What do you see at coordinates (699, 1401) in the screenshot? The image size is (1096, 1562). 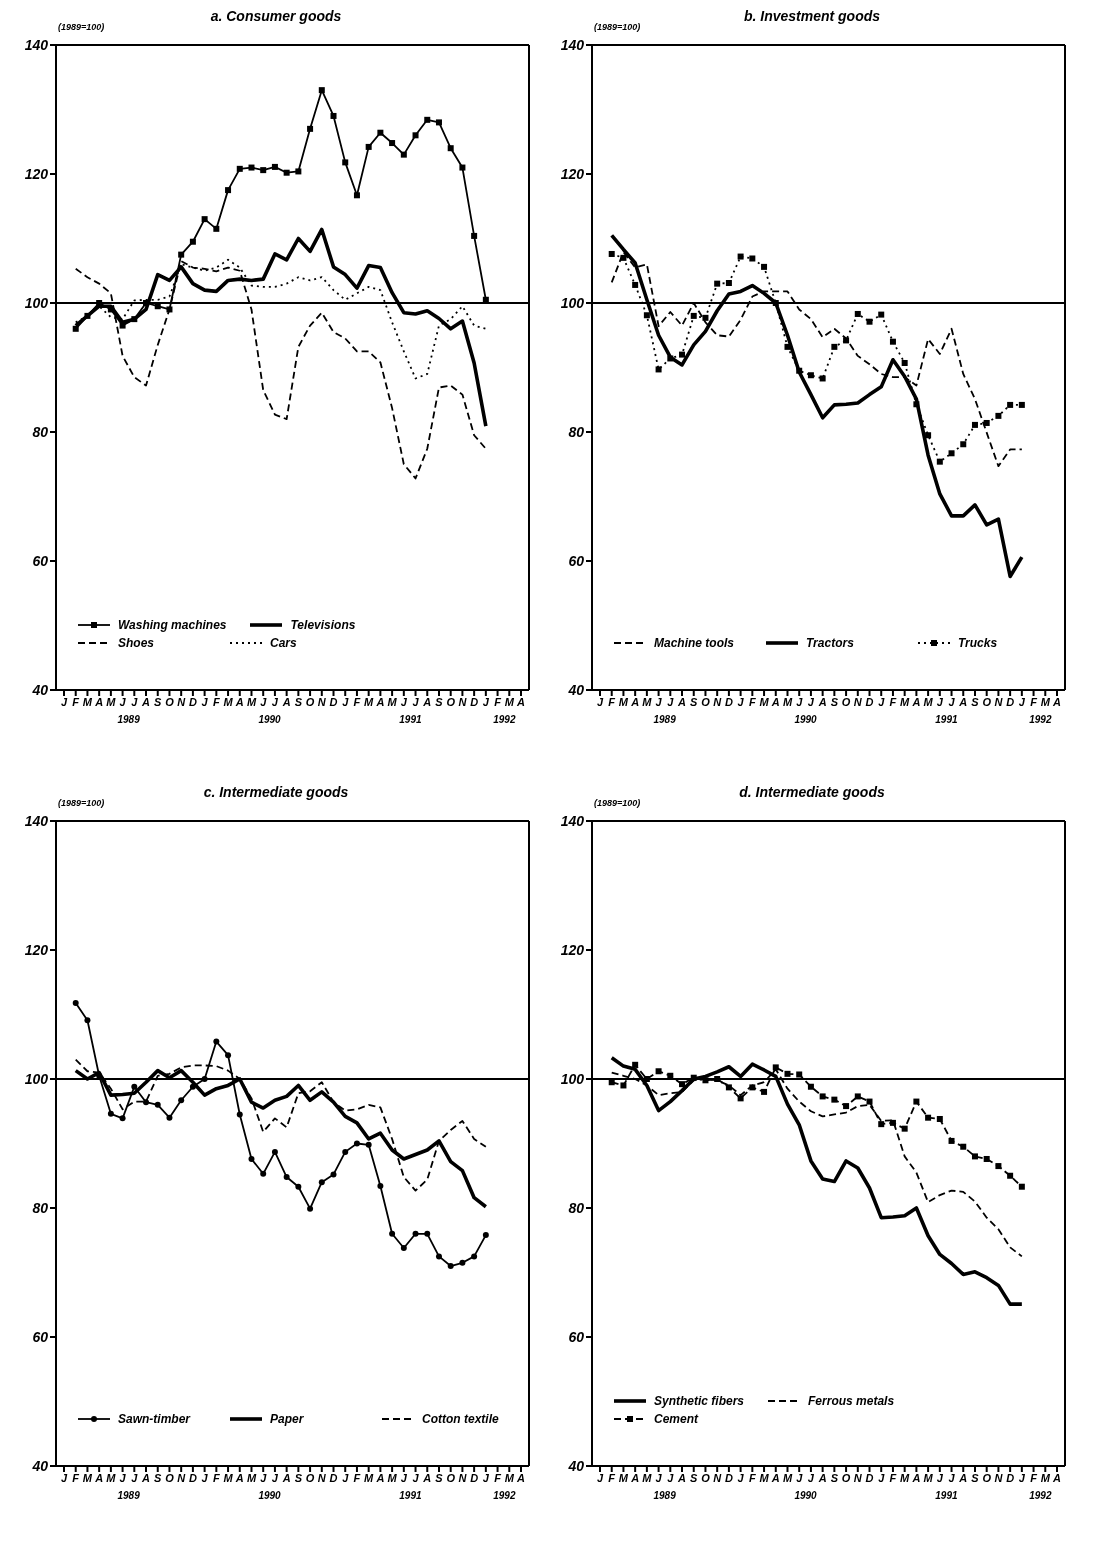 I see `legend-label: Synthetic fibers` at bounding box center [699, 1401].